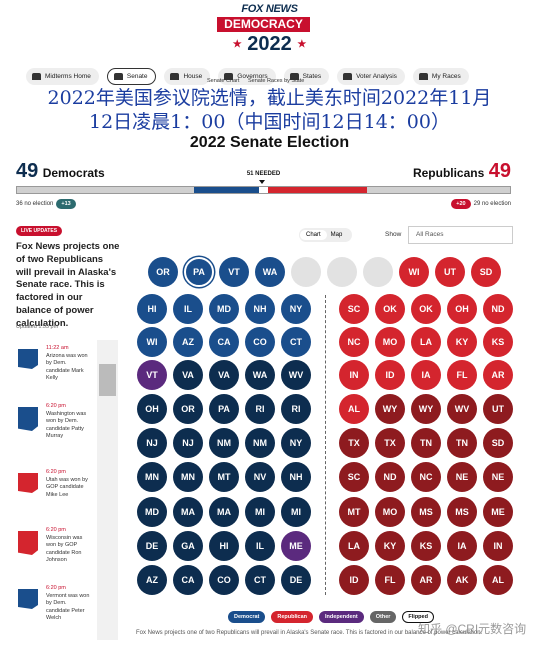  I want to click on brand-year: 2022, so click(269, 44).